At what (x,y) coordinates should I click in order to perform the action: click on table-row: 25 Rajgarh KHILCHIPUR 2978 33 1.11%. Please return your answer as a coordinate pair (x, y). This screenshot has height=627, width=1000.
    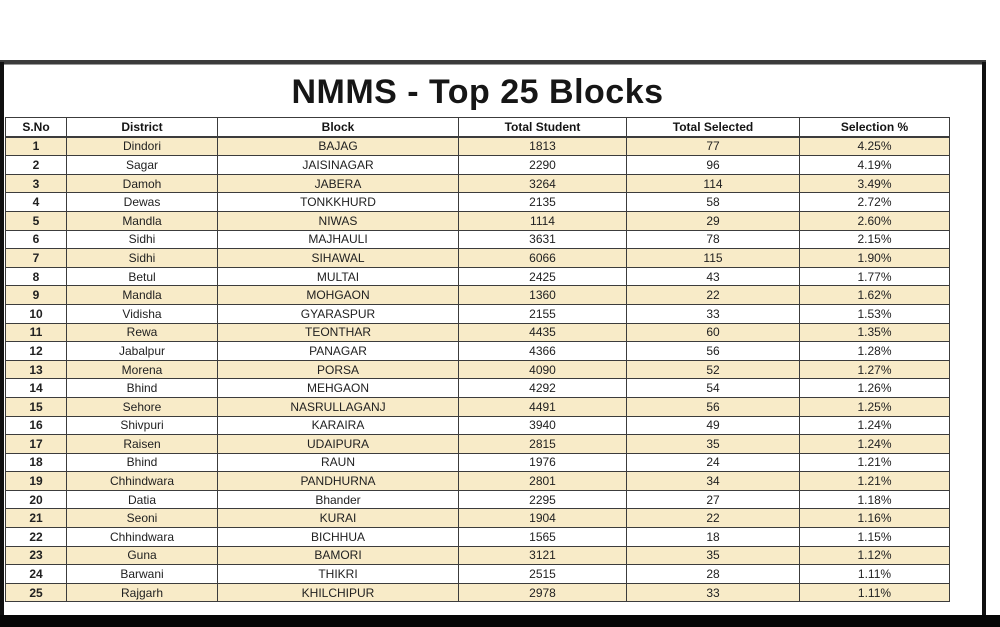
    Looking at the image, I should click on (477, 592).